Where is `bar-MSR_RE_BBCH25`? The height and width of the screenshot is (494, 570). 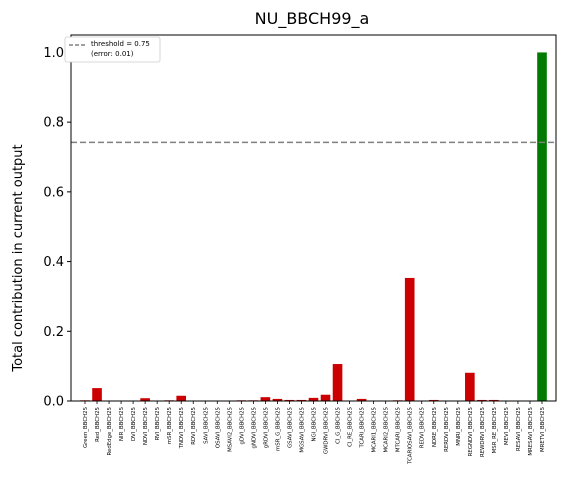 bar-MSR_RE_BBCH25 is located at coordinates (494, 400).